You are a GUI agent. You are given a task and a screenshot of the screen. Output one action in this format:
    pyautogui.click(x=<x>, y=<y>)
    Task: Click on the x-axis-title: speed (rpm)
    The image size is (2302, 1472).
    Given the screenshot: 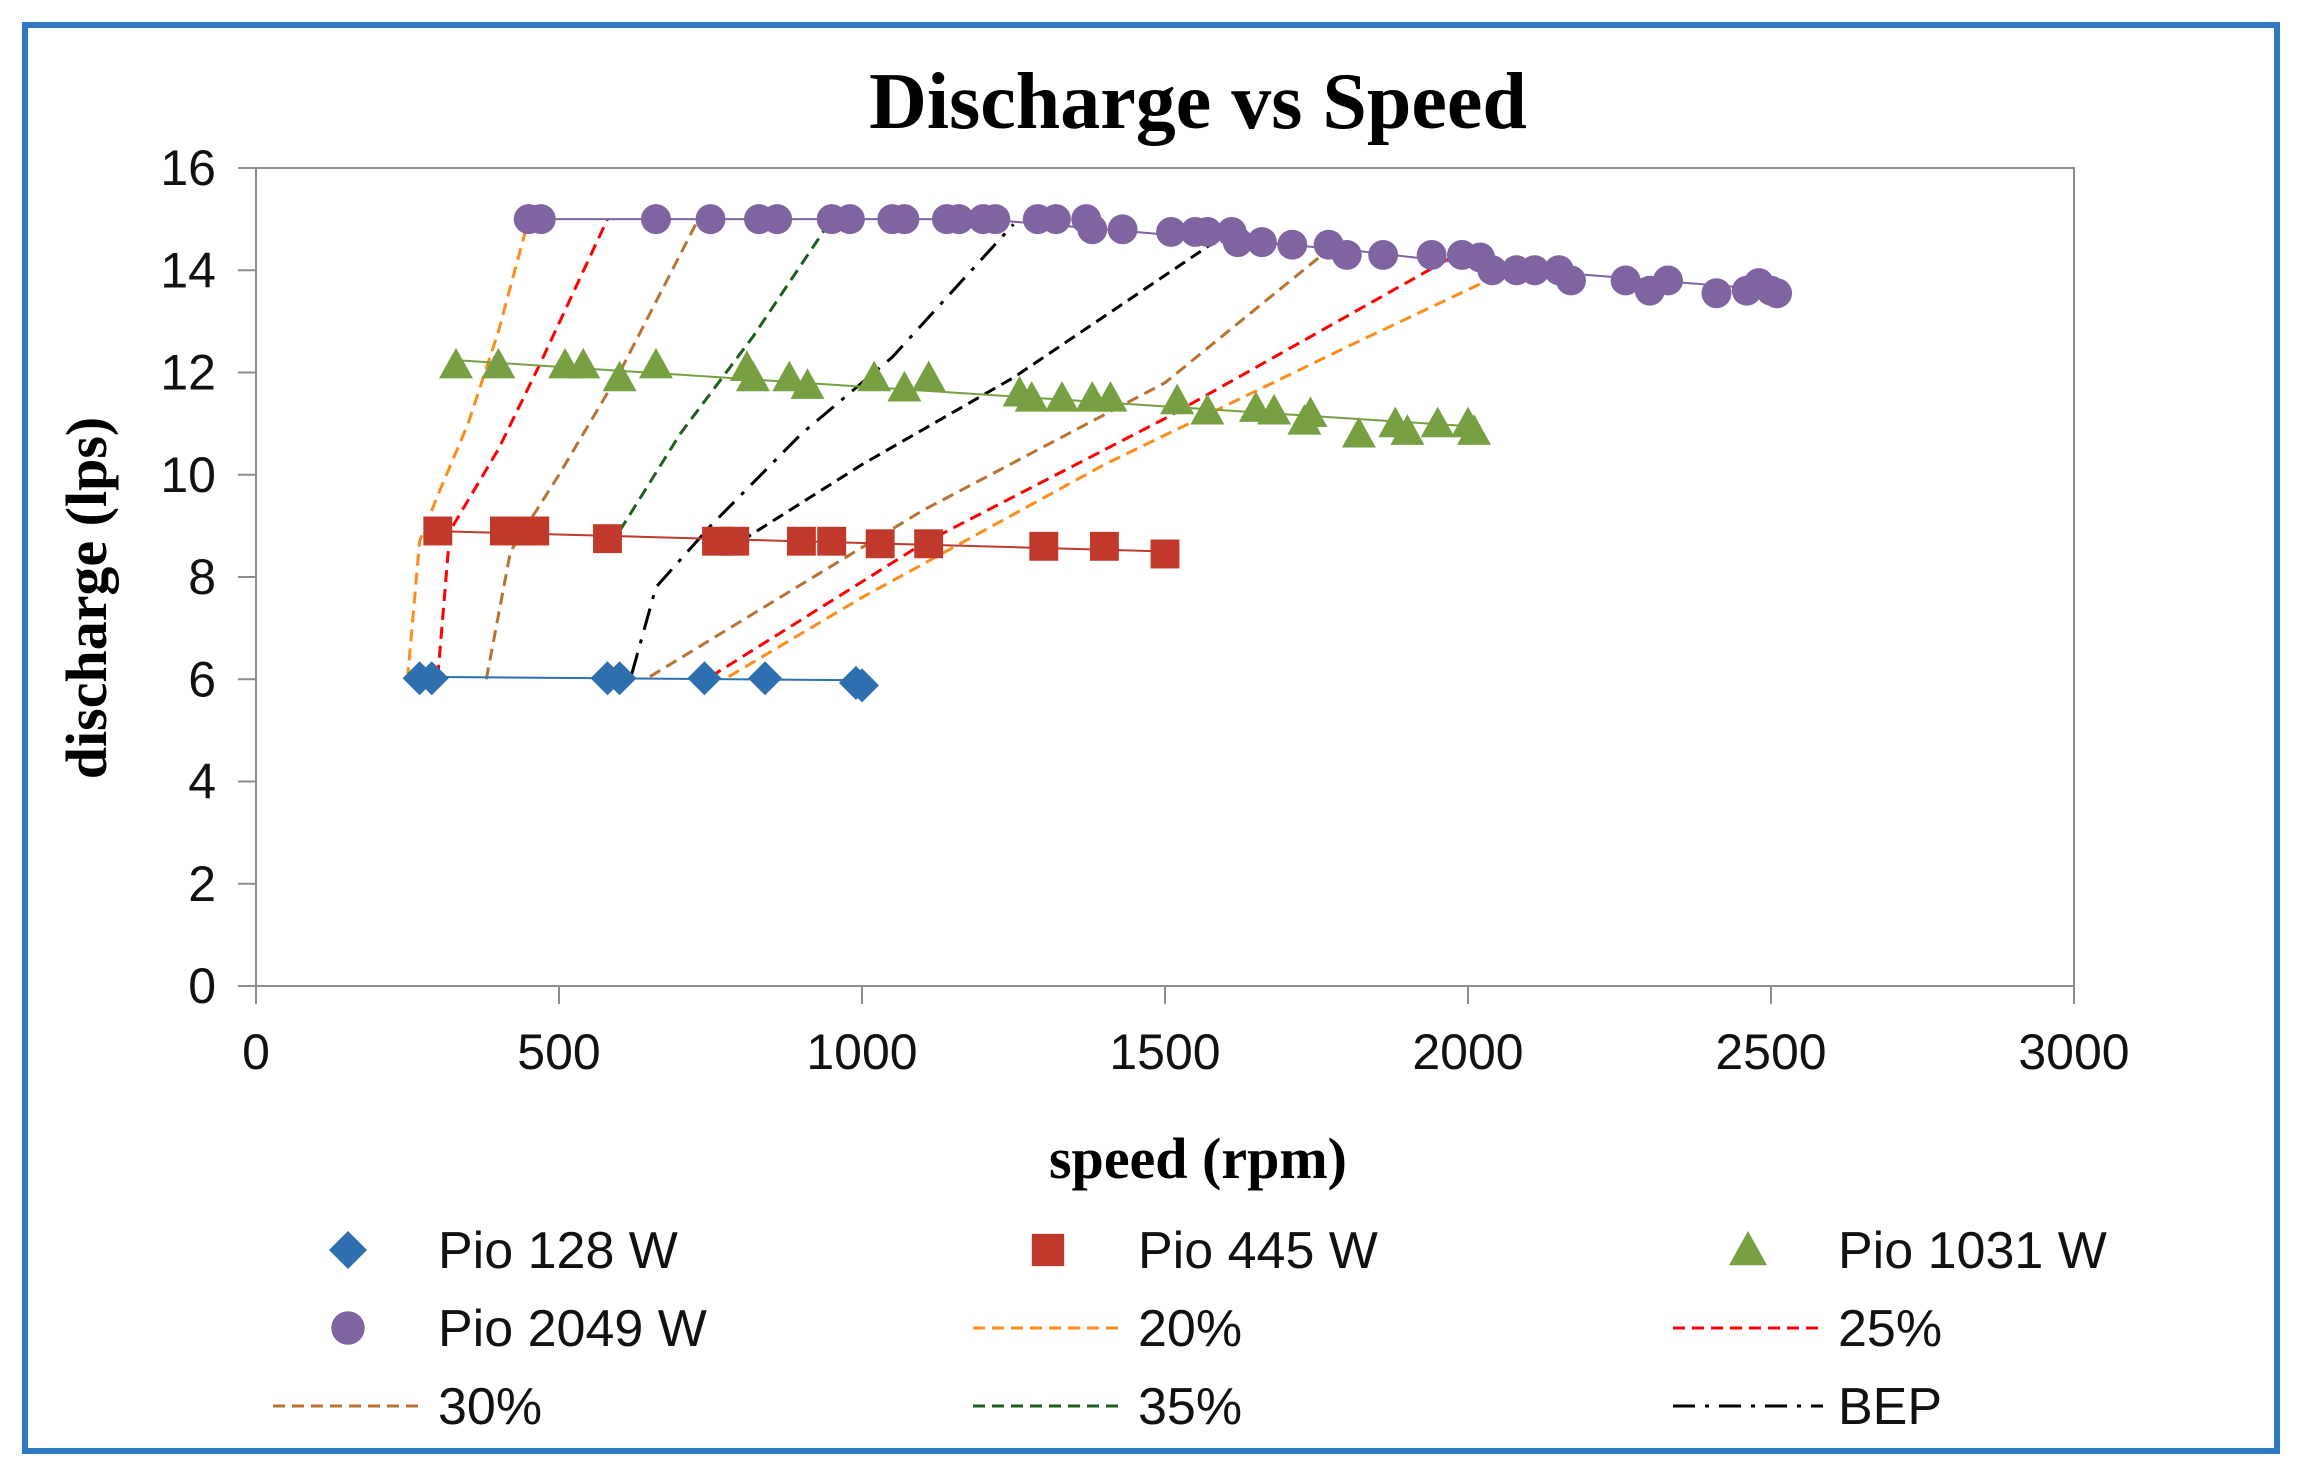 What is the action you would take?
    pyautogui.click(x=1198, y=1158)
    